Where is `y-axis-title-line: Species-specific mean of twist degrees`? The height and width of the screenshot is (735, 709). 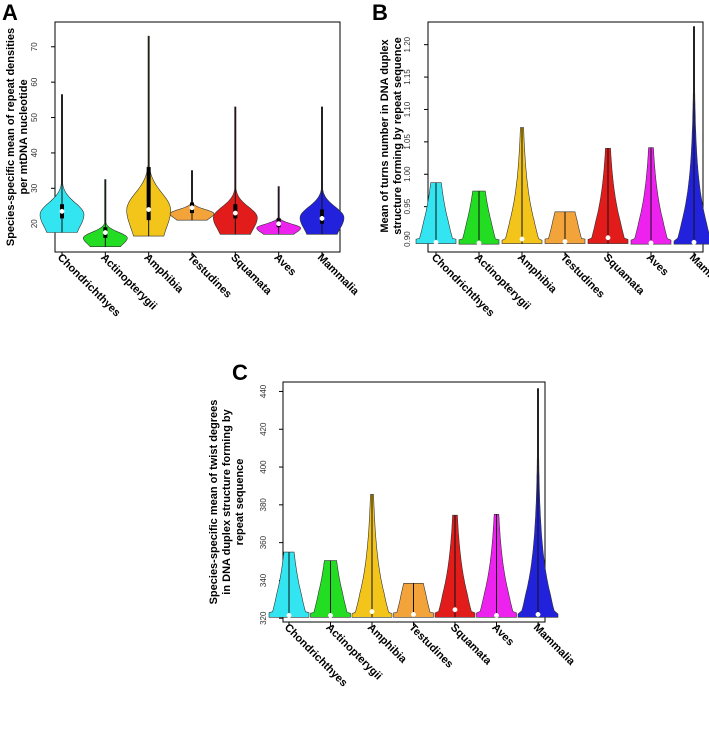 y-axis-title-line: Species-specific mean of twist degrees is located at coordinates (214, 502).